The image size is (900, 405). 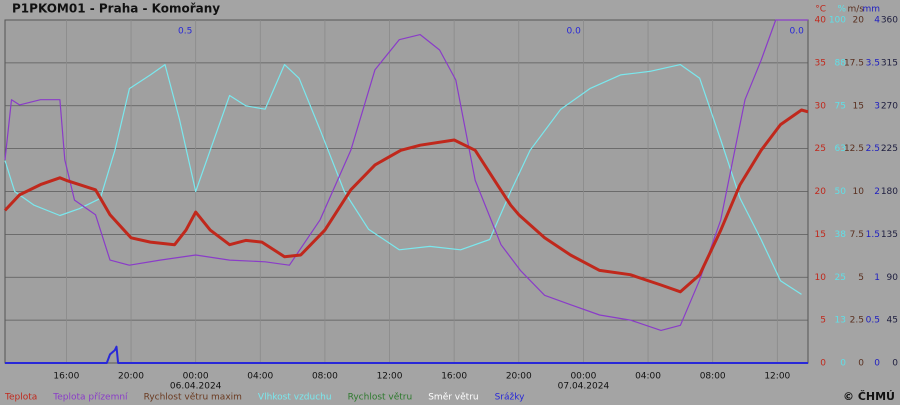 I want to click on y-tick-label: 270, so click(x=889, y=106).